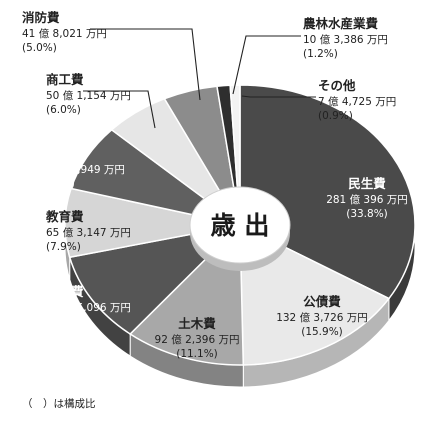 The image size is (437, 428). Describe the element at coordinates (145, 64) in the screenshot. I see `leader-line-消防費` at that location.